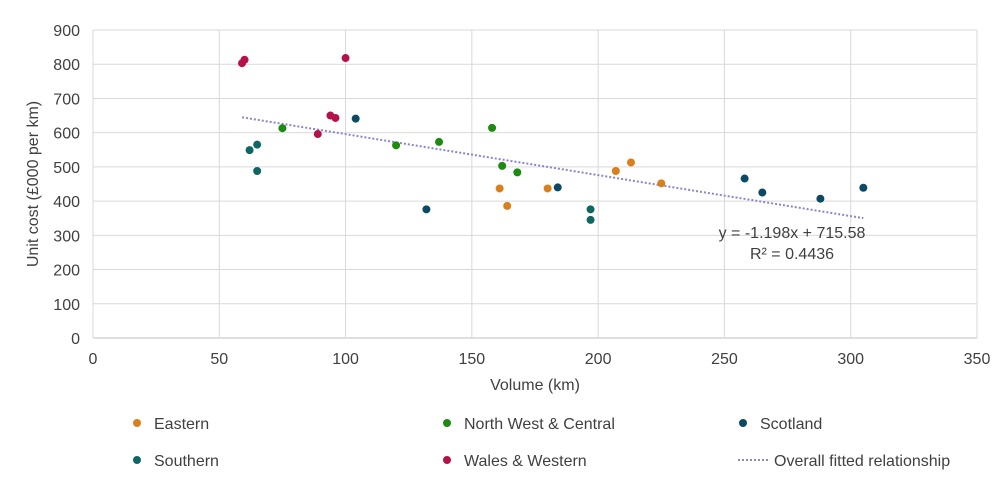  I want to click on y-tick-label: 600, so click(66, 134).